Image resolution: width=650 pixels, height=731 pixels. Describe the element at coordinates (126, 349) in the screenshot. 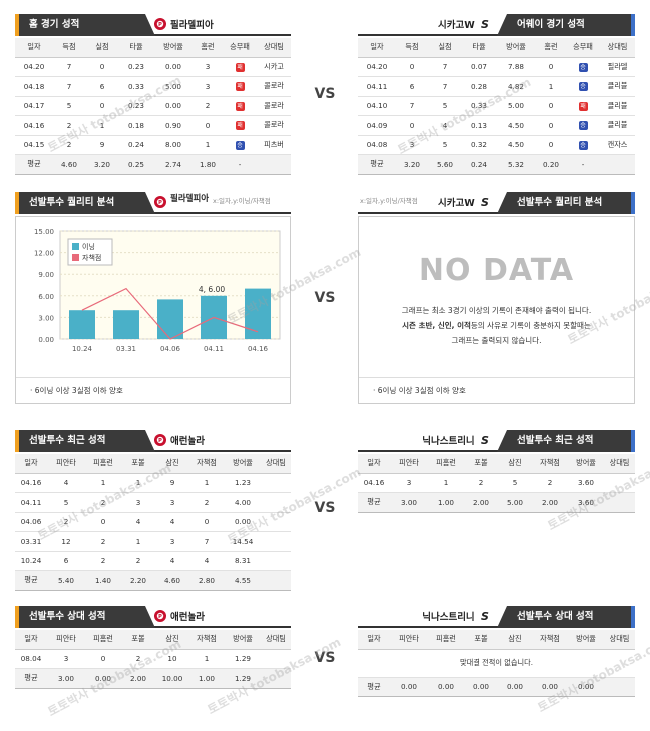

I see `x-tick-label: 03.31` at that location.